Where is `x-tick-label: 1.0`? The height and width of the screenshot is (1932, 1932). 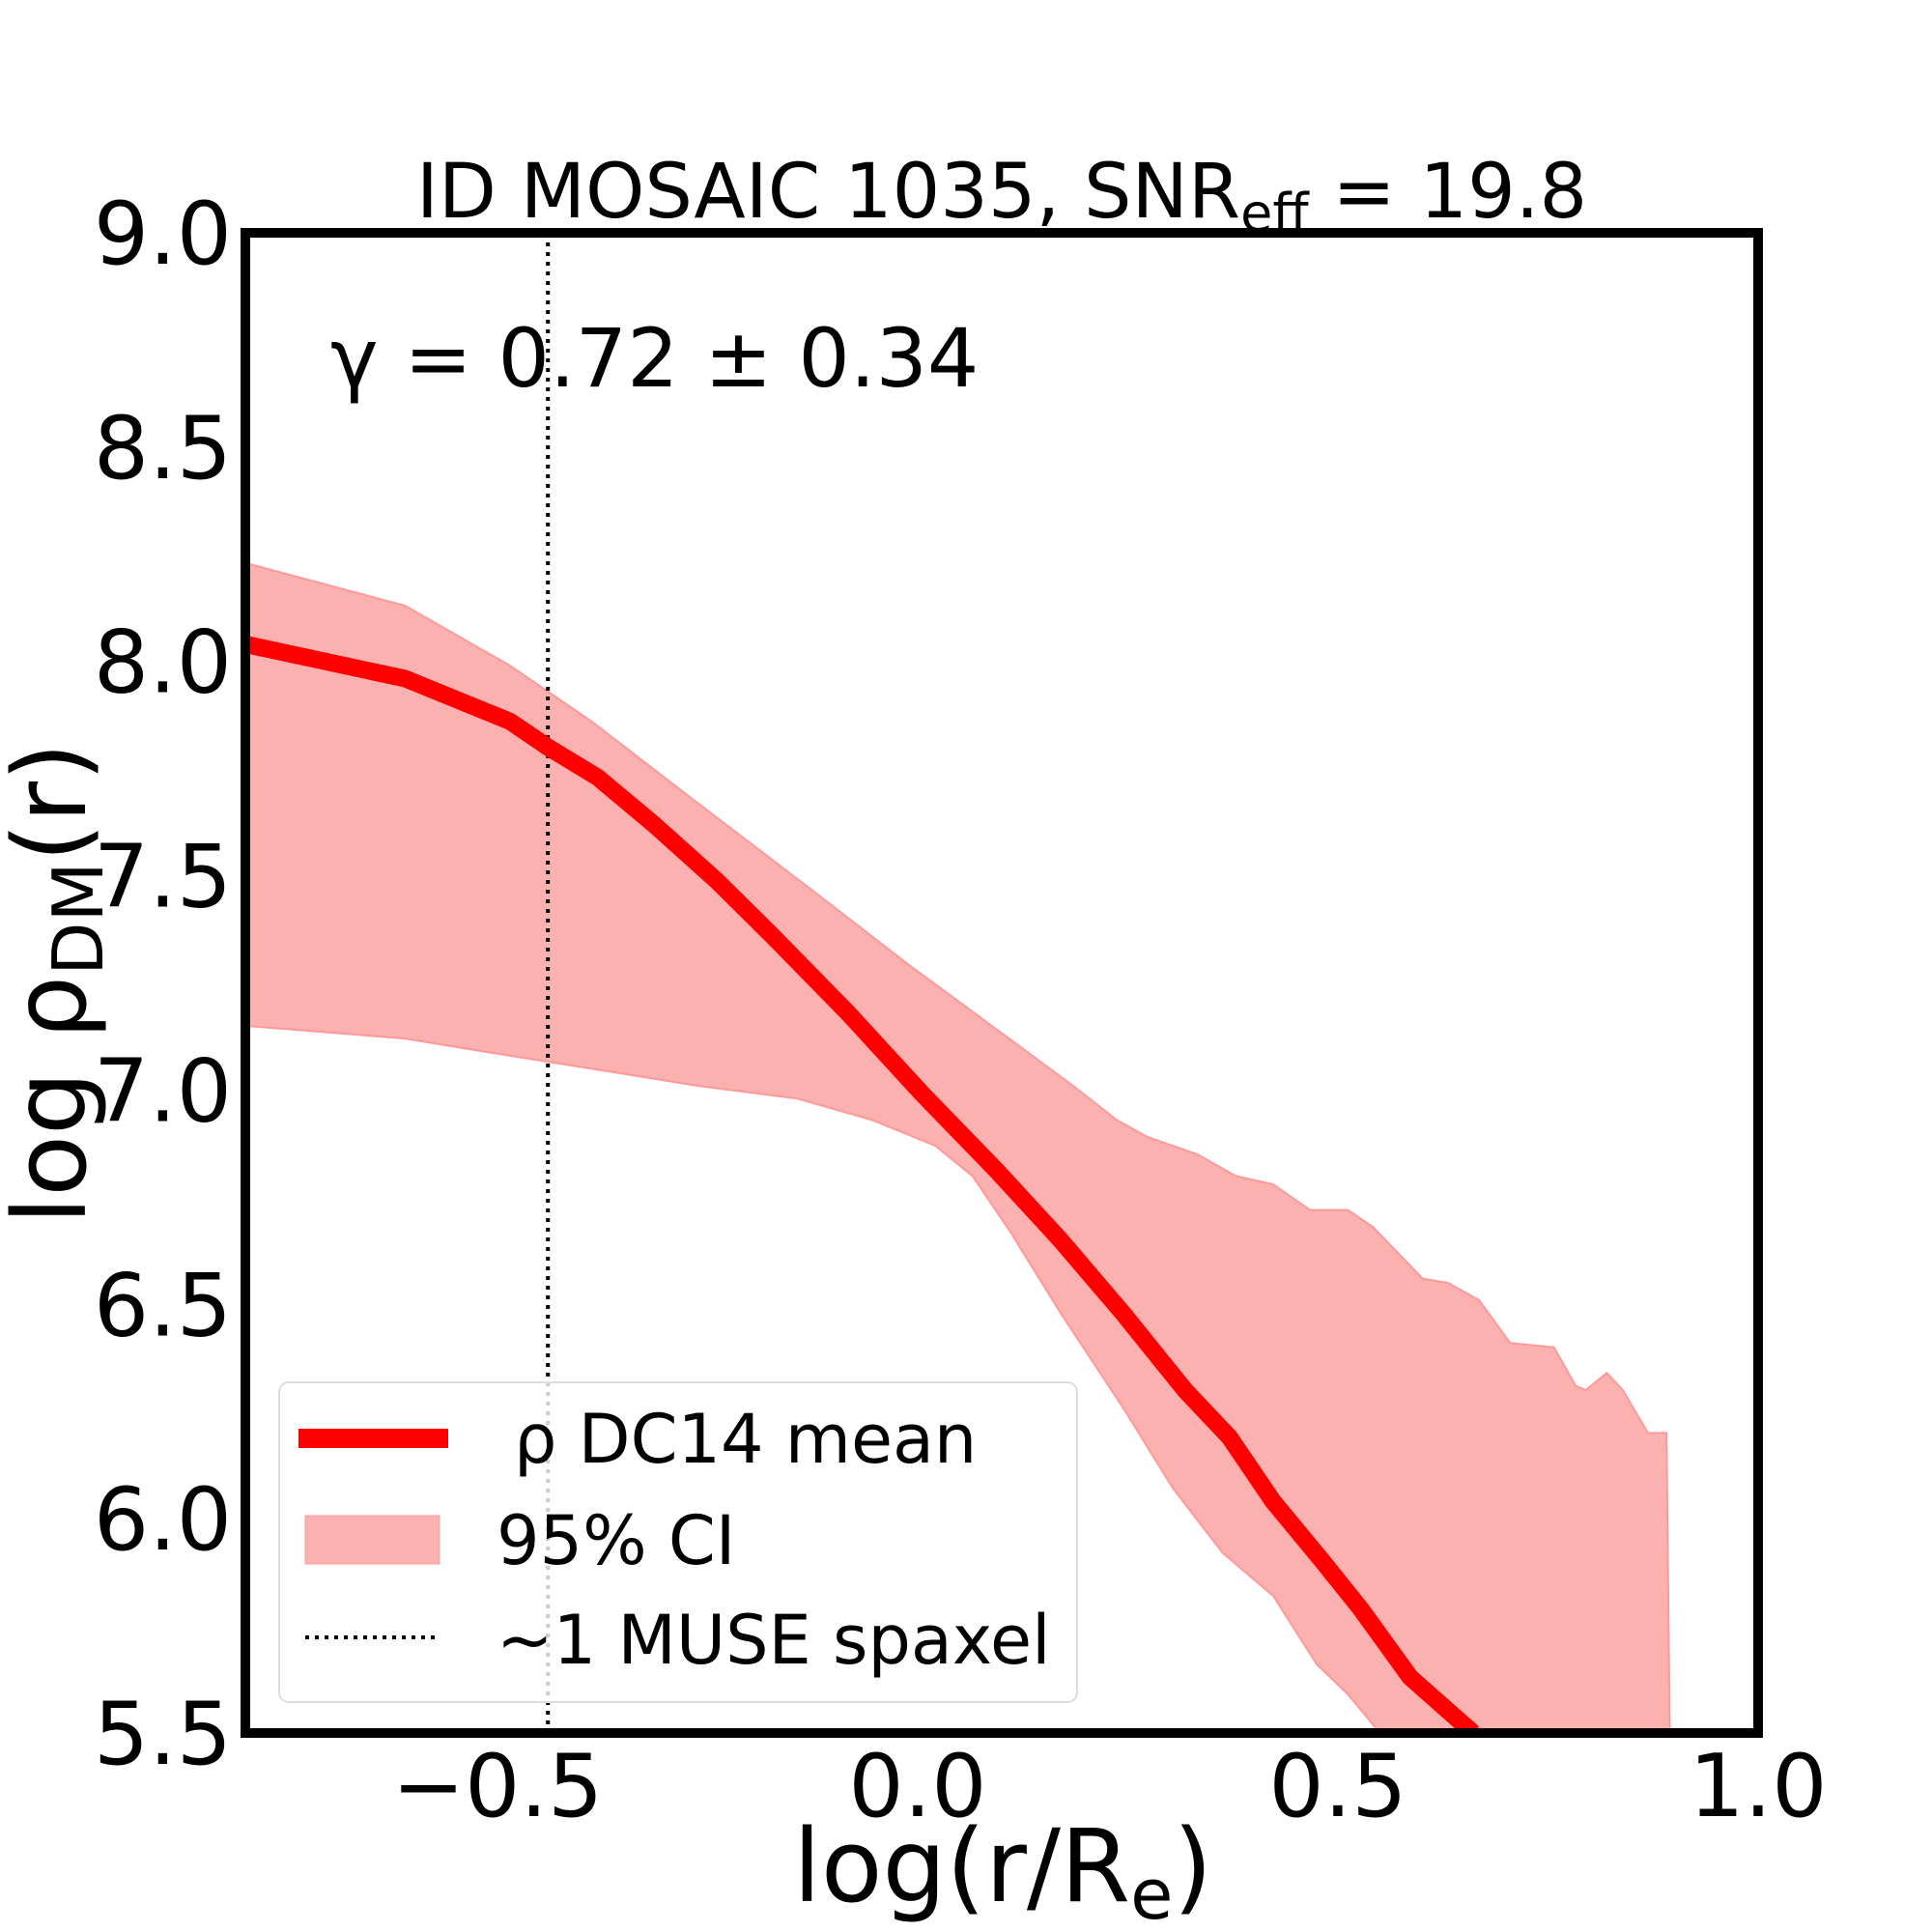 x-tick-label: 1.0 is located at coordinates (1758, 1786).